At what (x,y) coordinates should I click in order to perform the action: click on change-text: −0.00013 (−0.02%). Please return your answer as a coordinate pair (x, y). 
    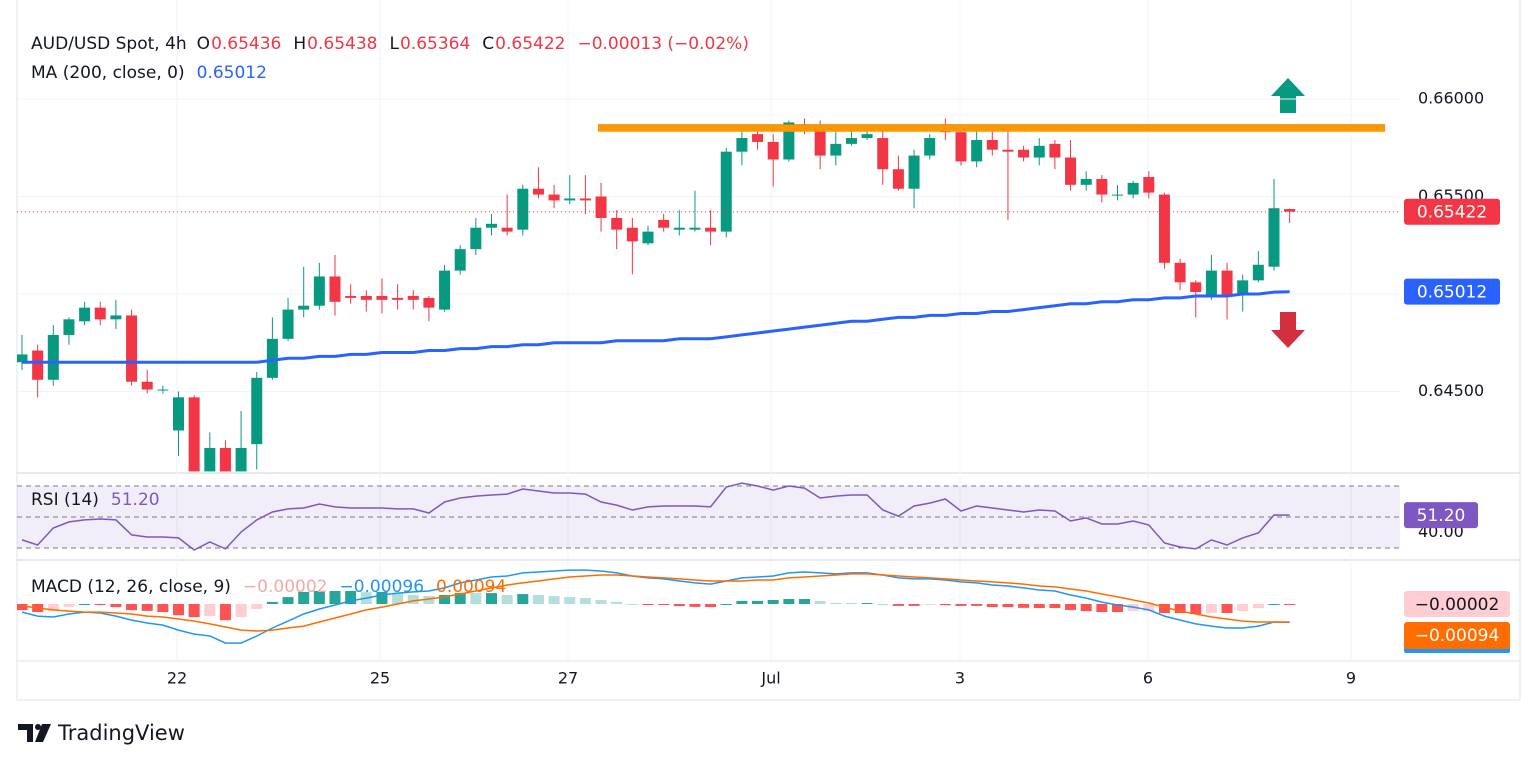
    Looking at the image, I should click on (662, 44).